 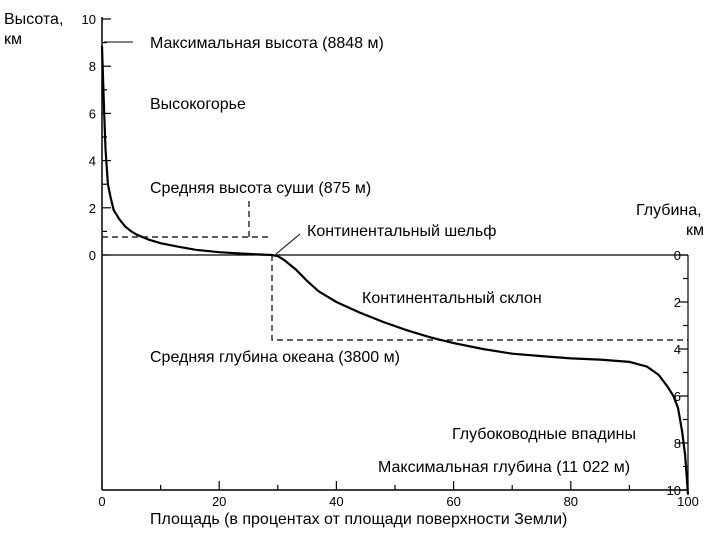 I want to click on annotation-shelf: Континентальный шельф, so click(x=401, y=231).